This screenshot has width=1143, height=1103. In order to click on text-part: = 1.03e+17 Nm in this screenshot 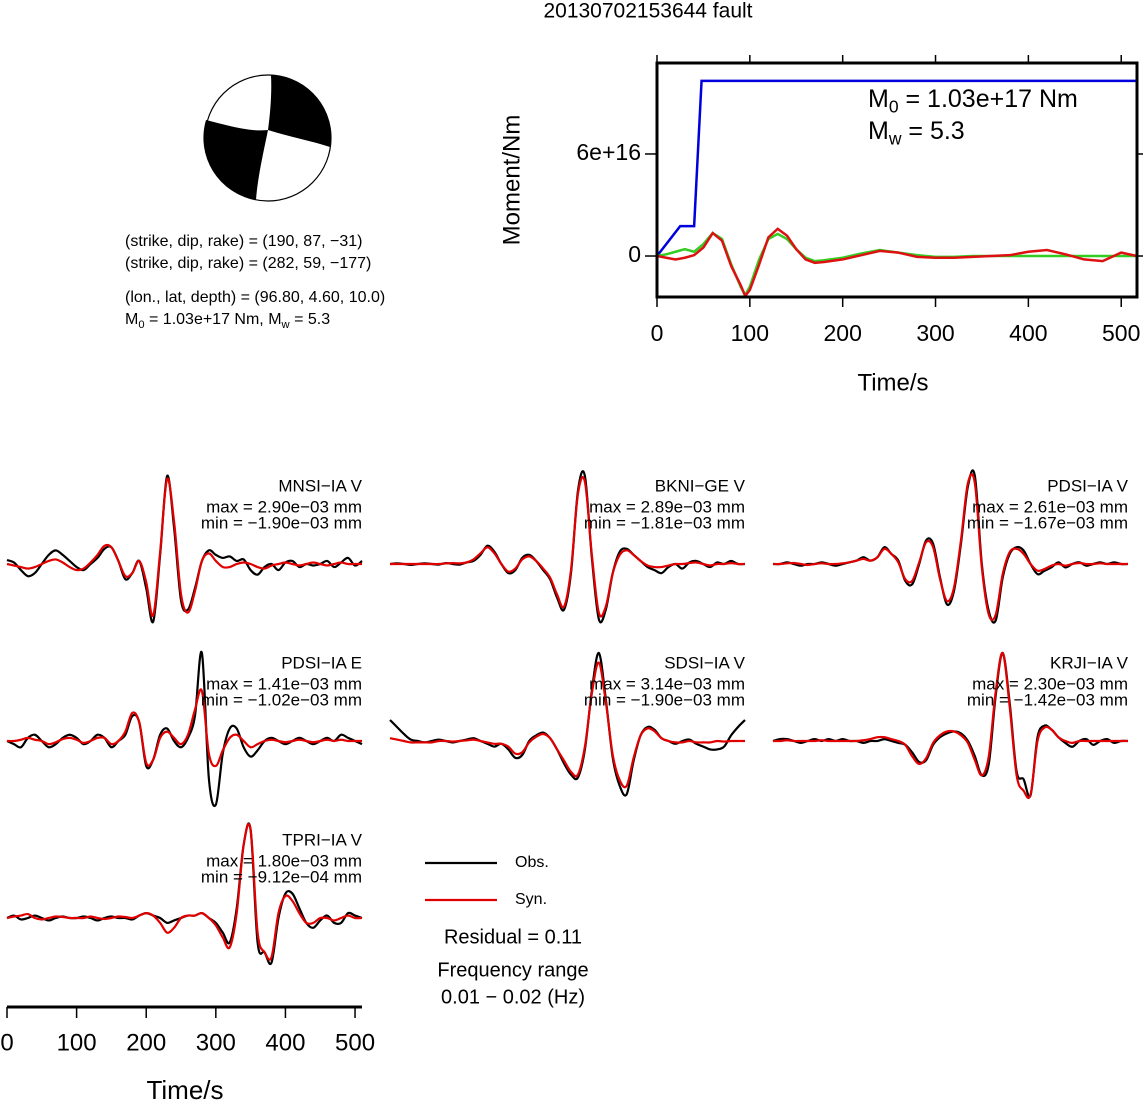, I will do `click(988, 99)`.